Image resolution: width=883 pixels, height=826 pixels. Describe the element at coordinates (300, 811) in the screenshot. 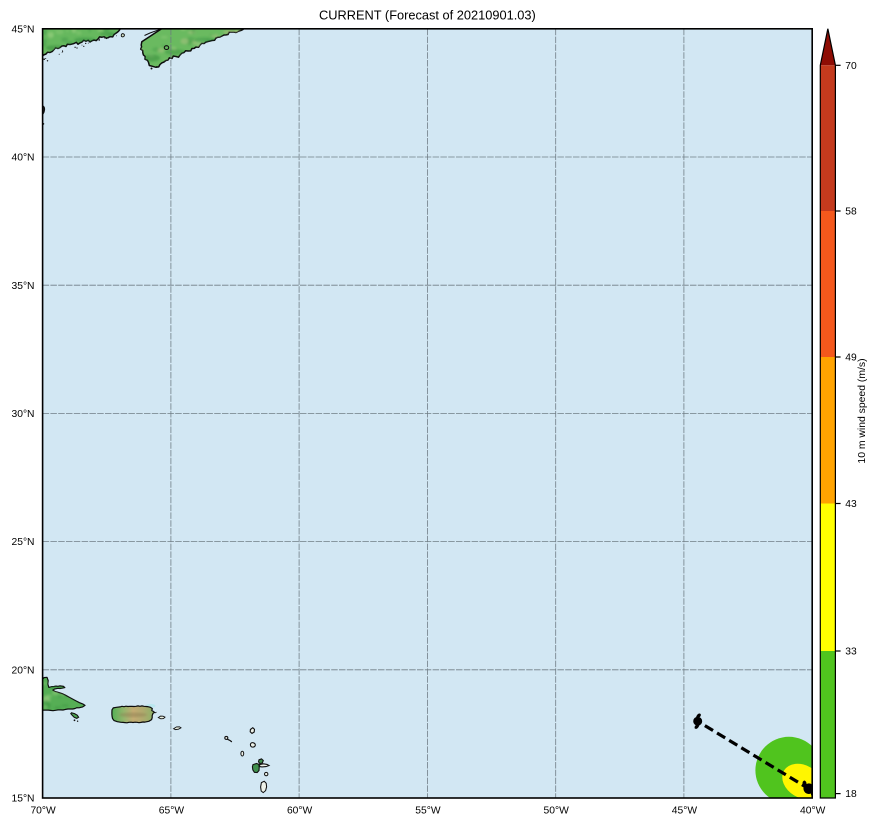

I see `svg-text: 60°W` at that location.